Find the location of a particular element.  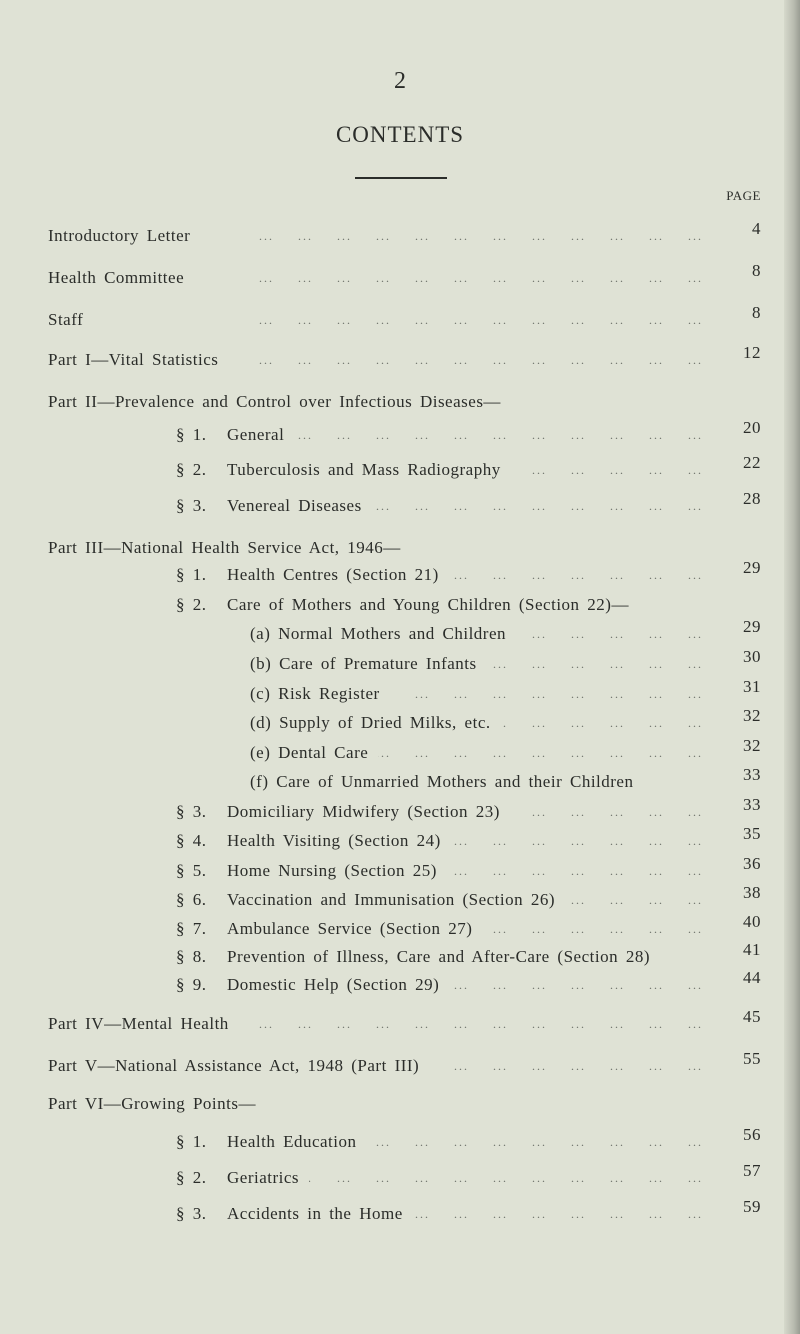

title-rule is located at coordinates (401, 178).